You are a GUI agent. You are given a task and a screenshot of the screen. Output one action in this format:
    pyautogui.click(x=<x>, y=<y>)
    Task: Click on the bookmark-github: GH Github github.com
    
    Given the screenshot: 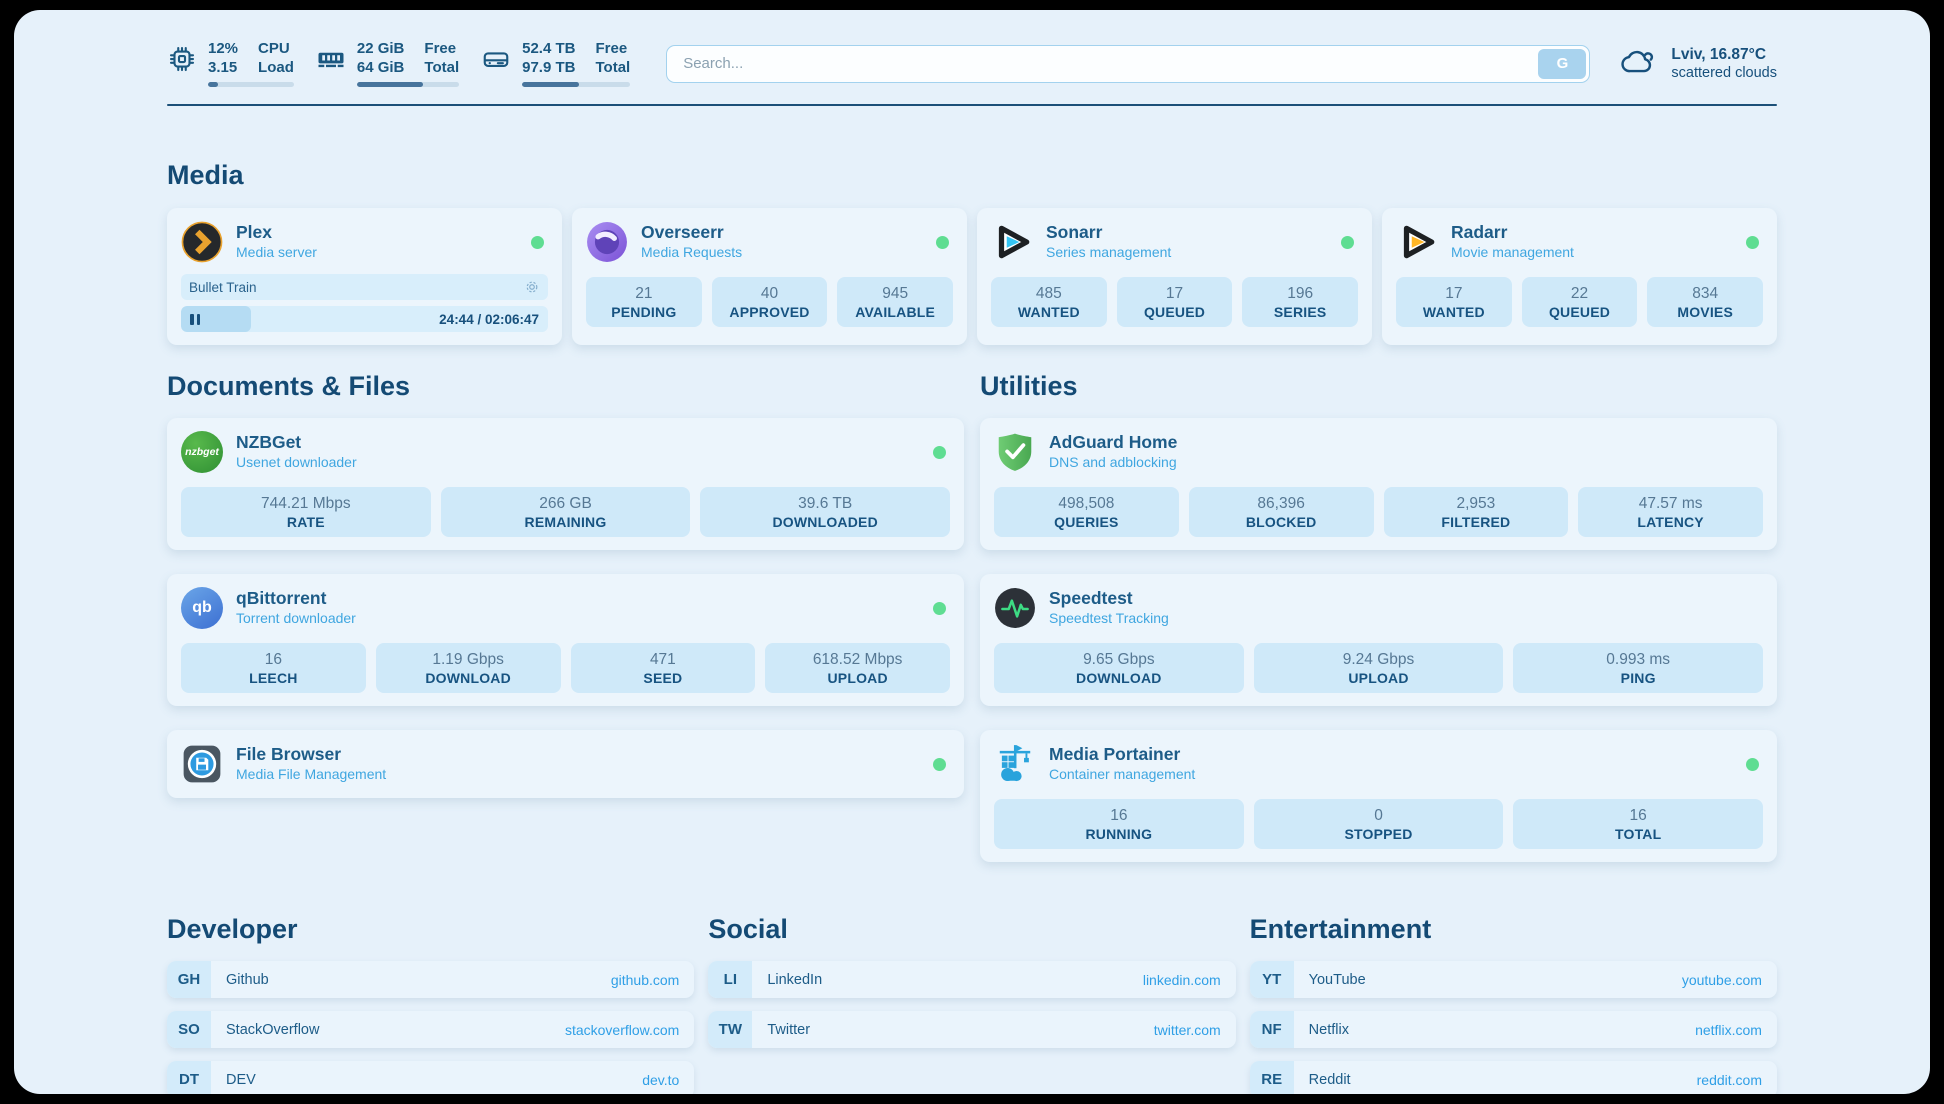 What is the action you would take?
    pyautogui.click(x=431, y=979)
    